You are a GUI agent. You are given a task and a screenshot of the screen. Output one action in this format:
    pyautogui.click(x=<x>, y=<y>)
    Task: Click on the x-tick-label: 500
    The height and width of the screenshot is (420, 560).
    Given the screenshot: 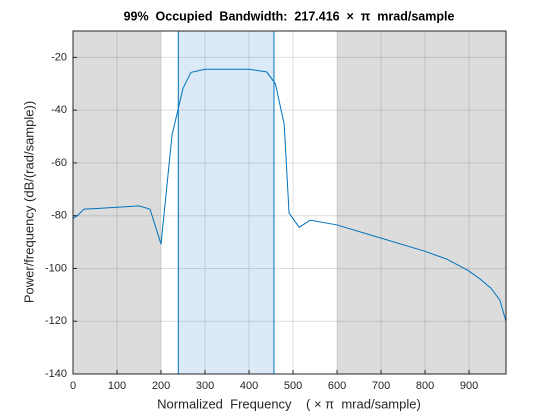 What is the action you would take?
    pyautogui.click(x=293, y=386)
    